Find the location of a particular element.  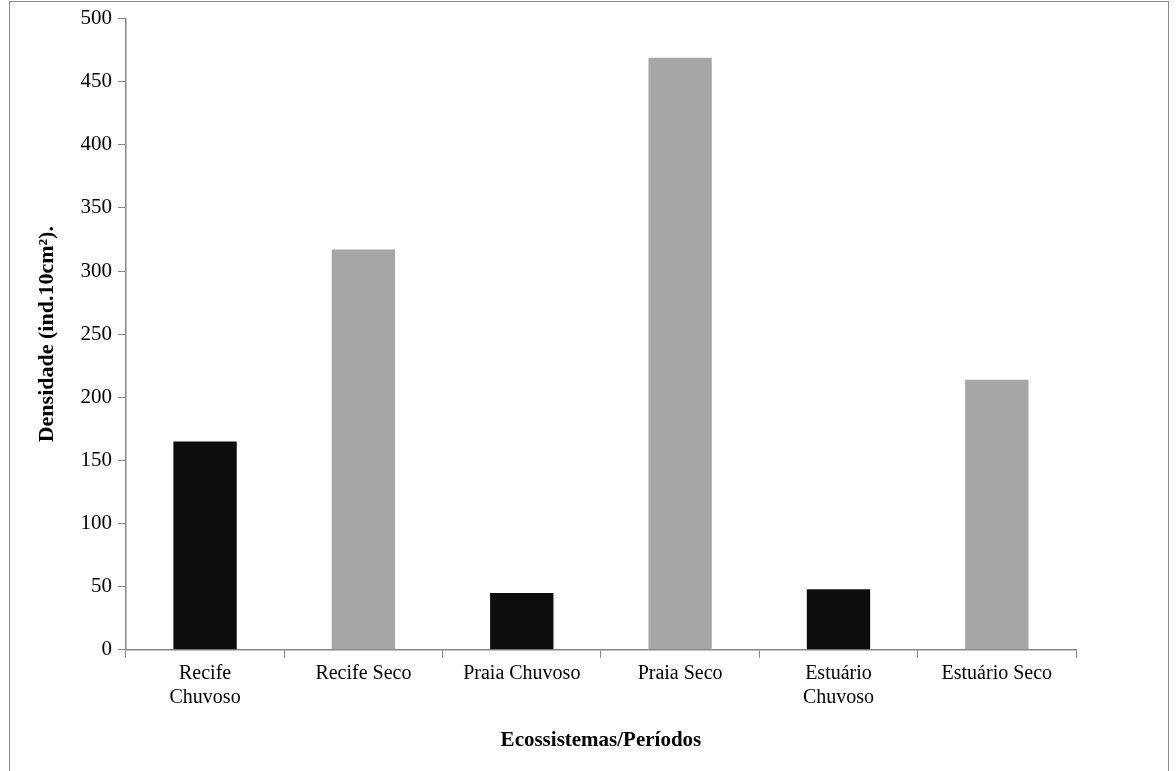

y-tick-label: 500 is located at coordinates (96, 17).